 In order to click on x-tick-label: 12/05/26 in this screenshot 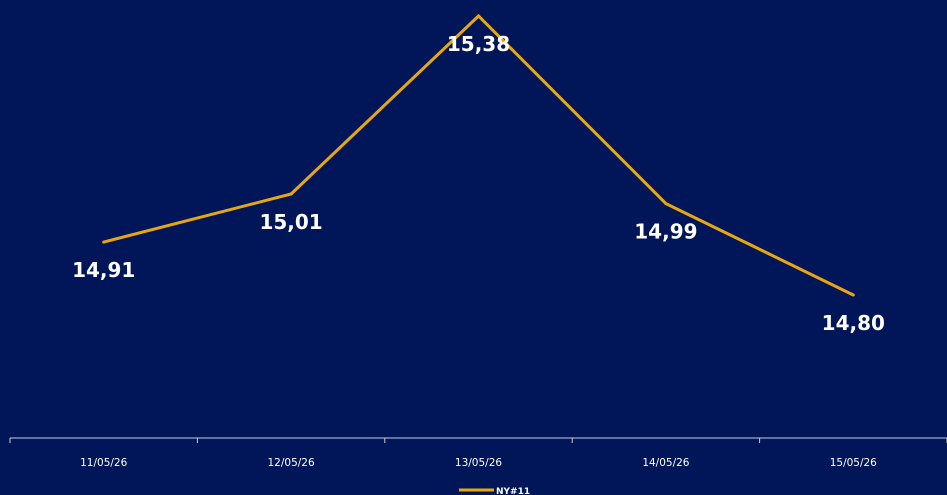, I will do `click(291, 463)`.